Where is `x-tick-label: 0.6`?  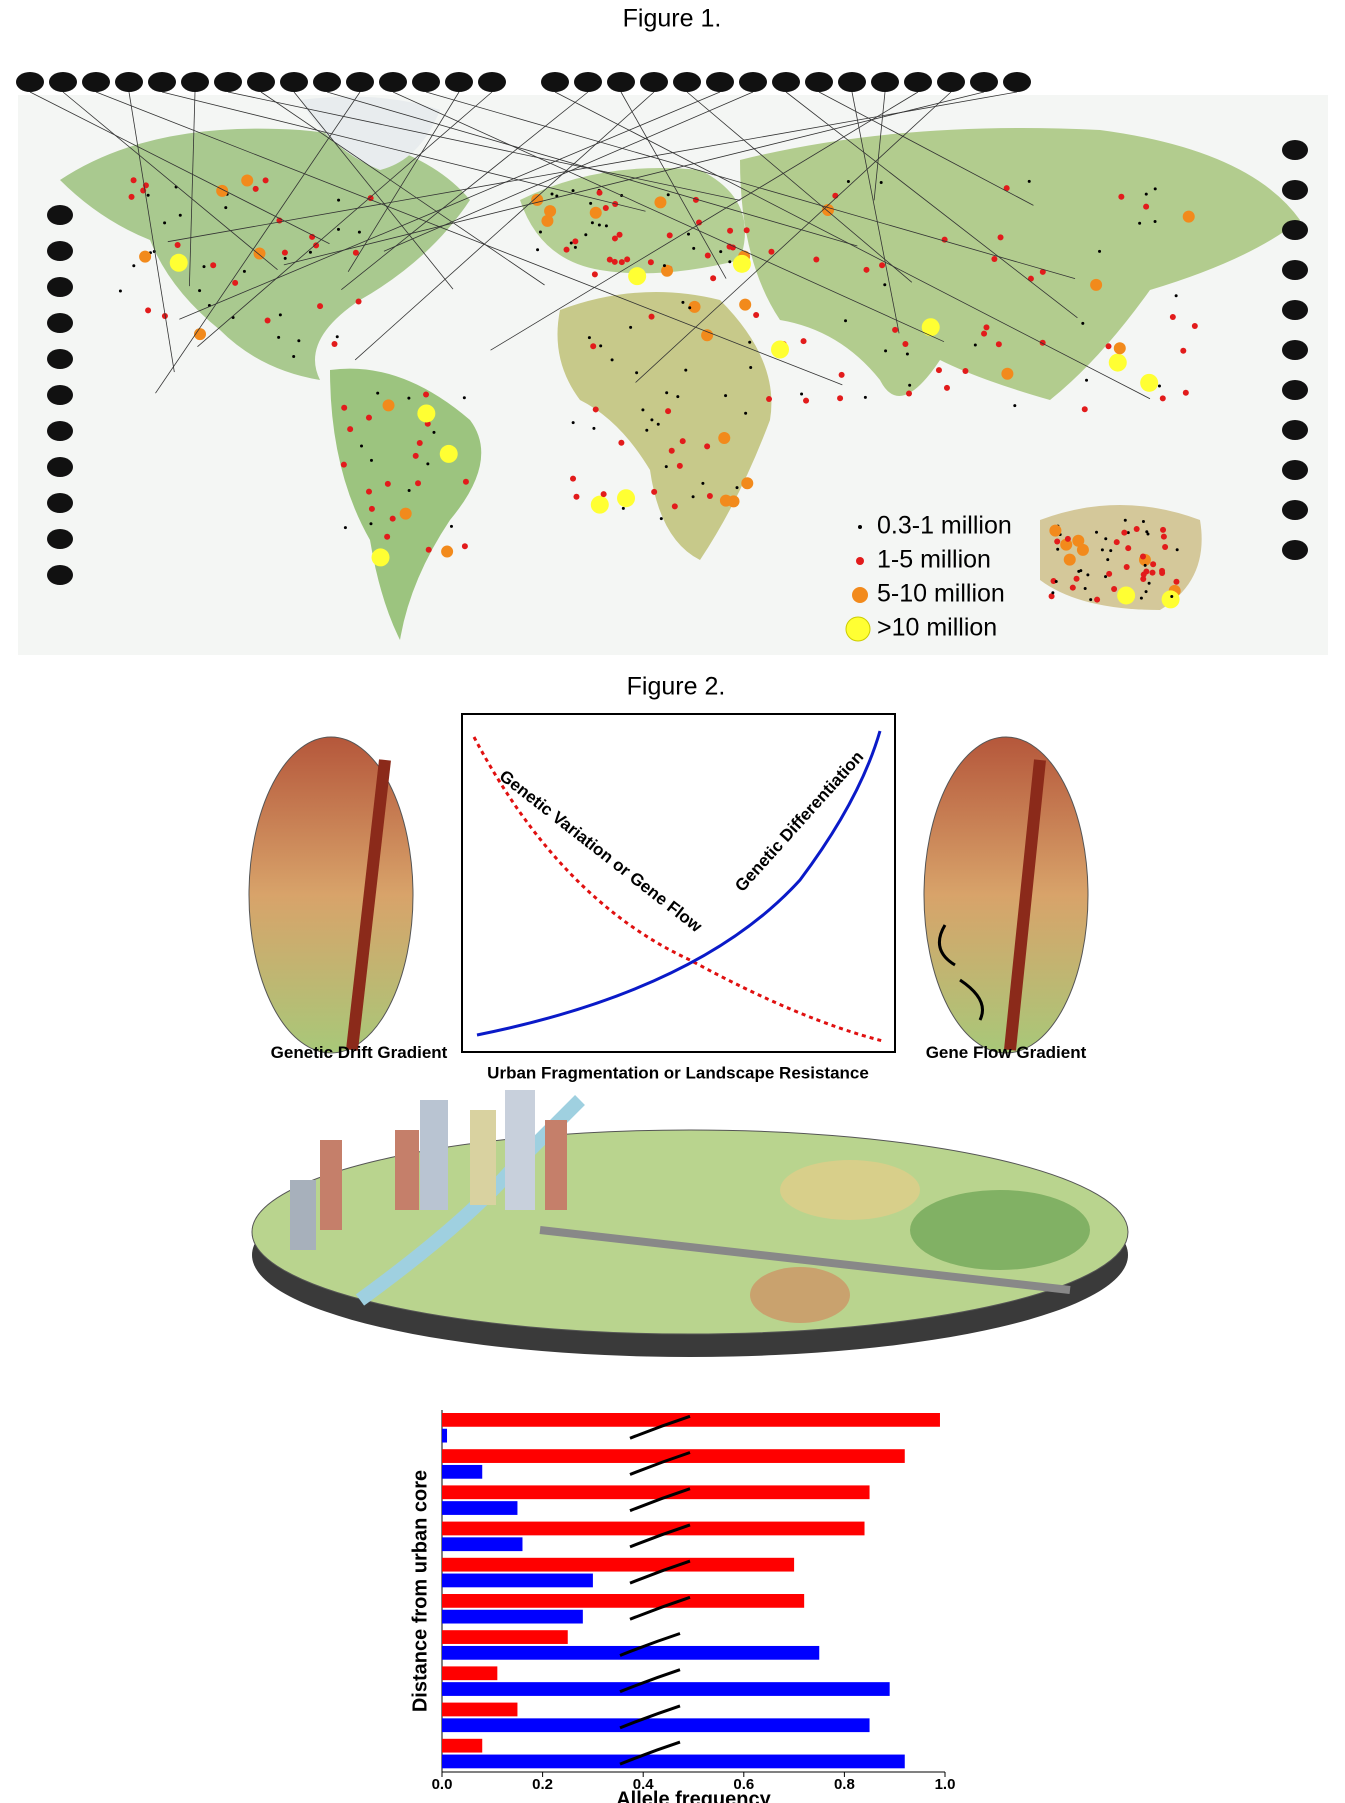
x-tick-label: 0.6 is located at coordinates (743, 1784).